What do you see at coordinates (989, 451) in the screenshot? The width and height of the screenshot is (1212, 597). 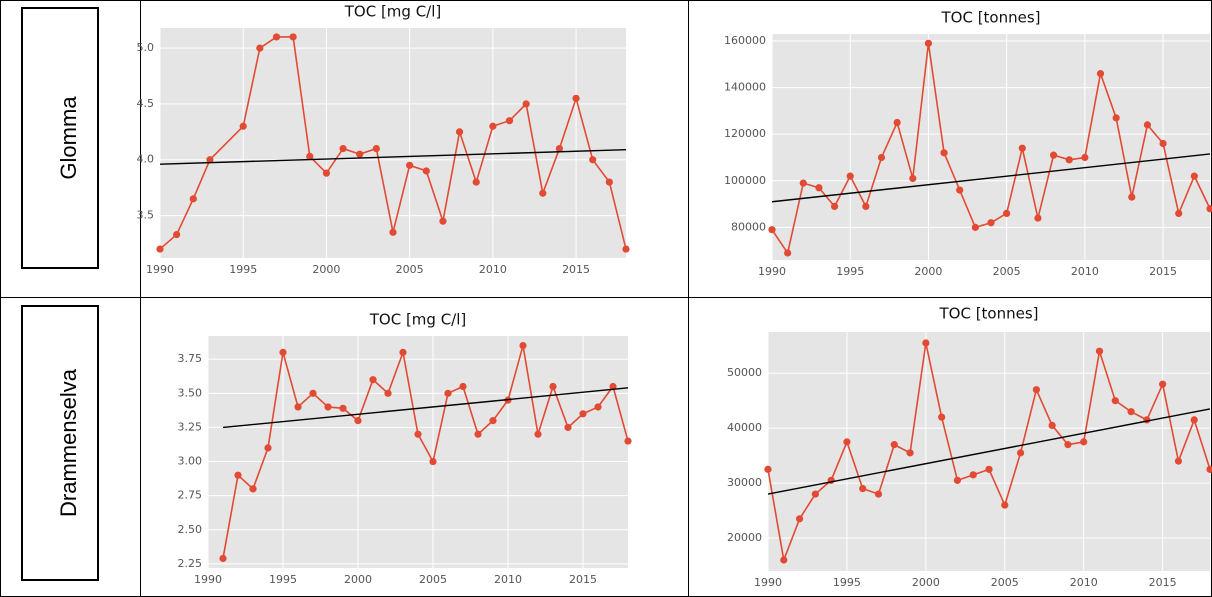 I see `trend-line` at bounding box center [989, 451].